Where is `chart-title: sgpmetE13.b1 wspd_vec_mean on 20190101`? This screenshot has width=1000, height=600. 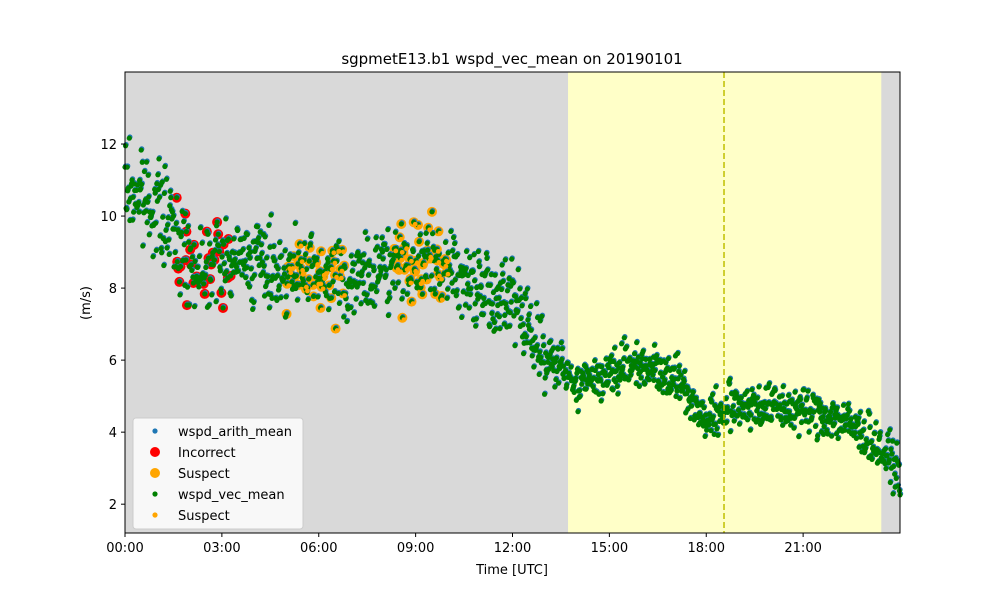
chart-title: sgpmetE13.b1 wspd_vec_mean on 20190101 is located at coordinates (511, 59).